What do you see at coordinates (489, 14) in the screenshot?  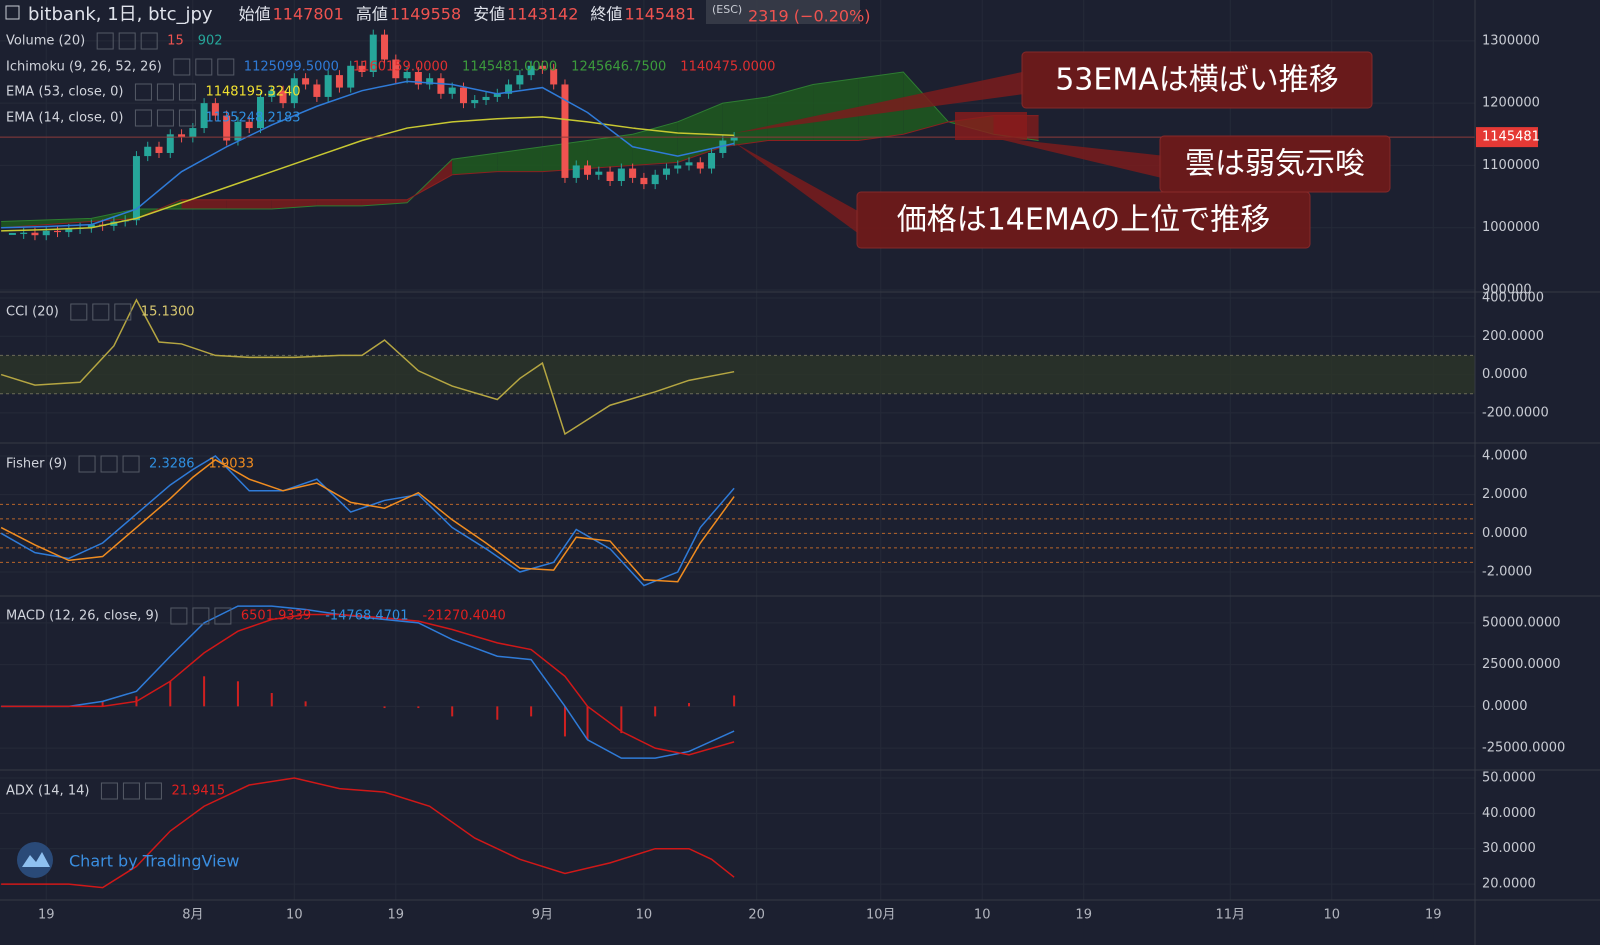 I see `field-label: 安値` at bounding box center [489, 14].